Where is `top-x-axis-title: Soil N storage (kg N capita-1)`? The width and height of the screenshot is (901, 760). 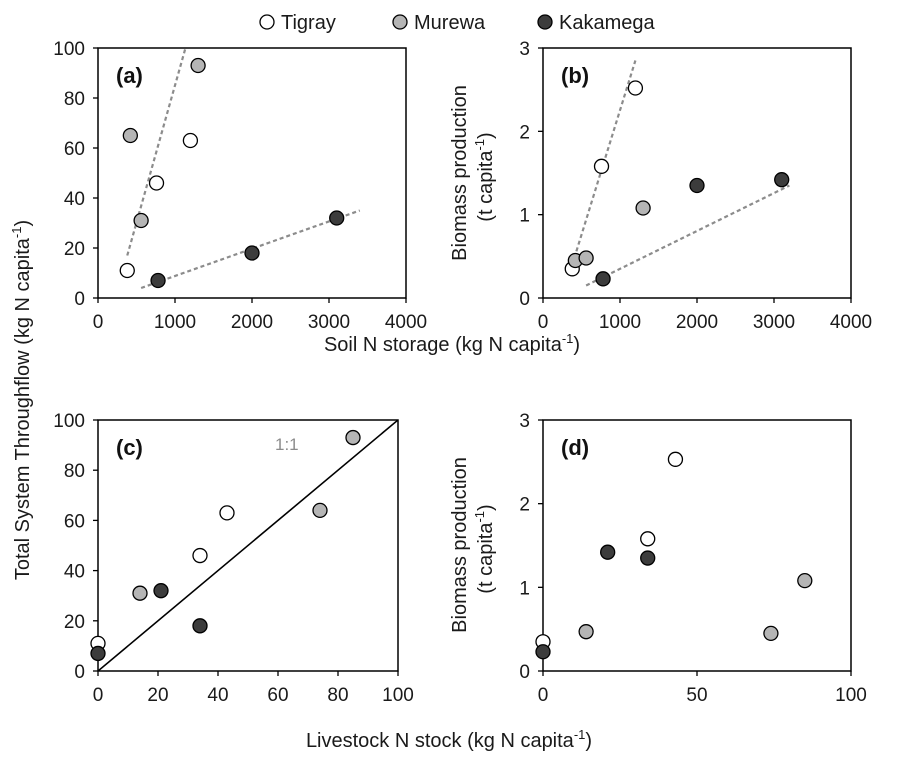 top-x-axis-title: Soil N storage (kg N capita-1) is located at coordinates (452, 343).